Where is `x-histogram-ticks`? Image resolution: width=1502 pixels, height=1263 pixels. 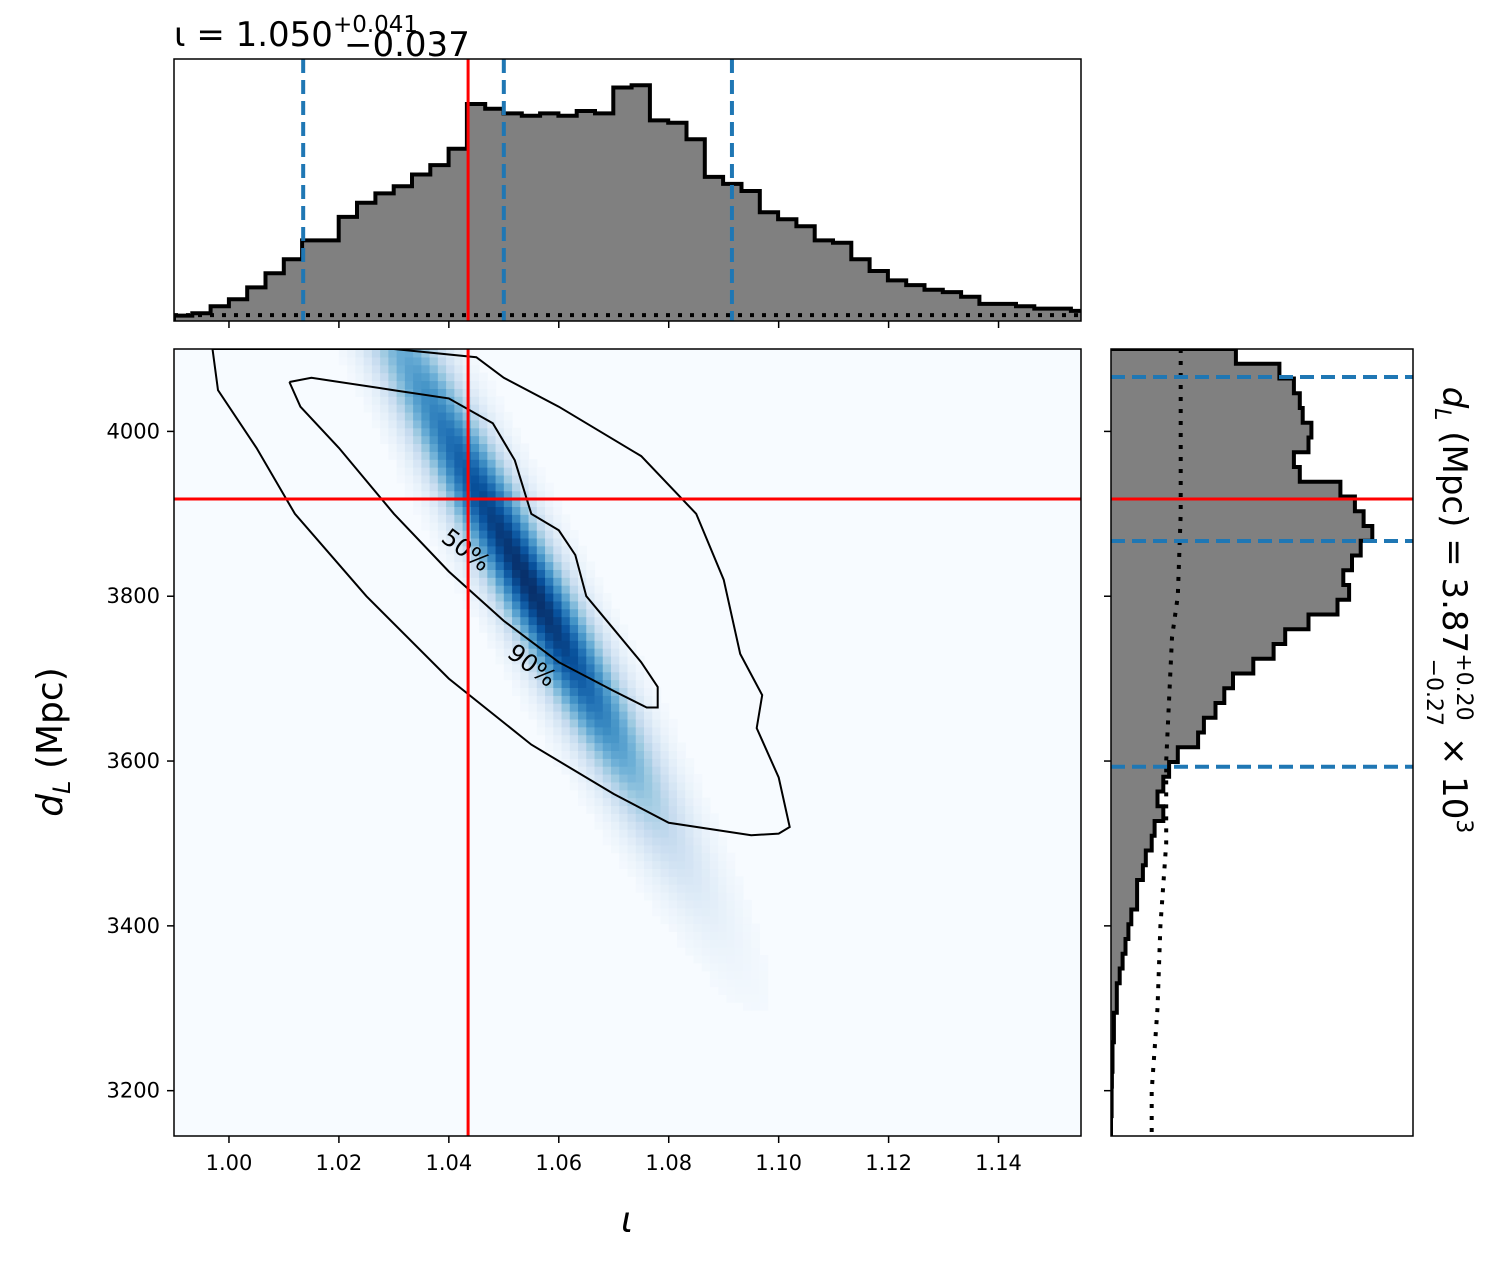
x-histogram-ticks is located at coordinates (614, 324).